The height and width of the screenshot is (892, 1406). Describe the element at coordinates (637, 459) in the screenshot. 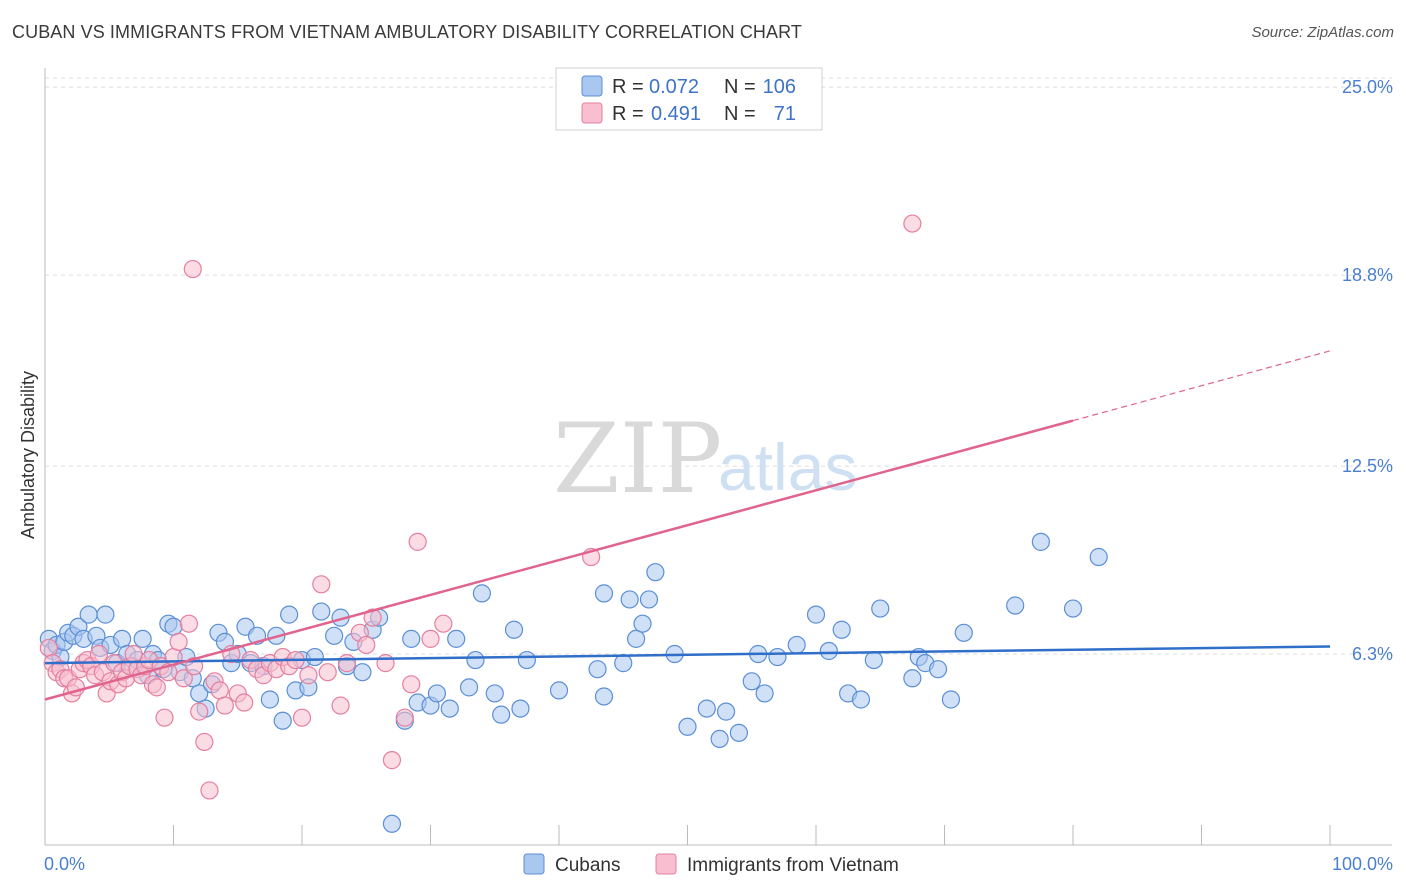

I see `watermark-zip: ZIP` at that location.